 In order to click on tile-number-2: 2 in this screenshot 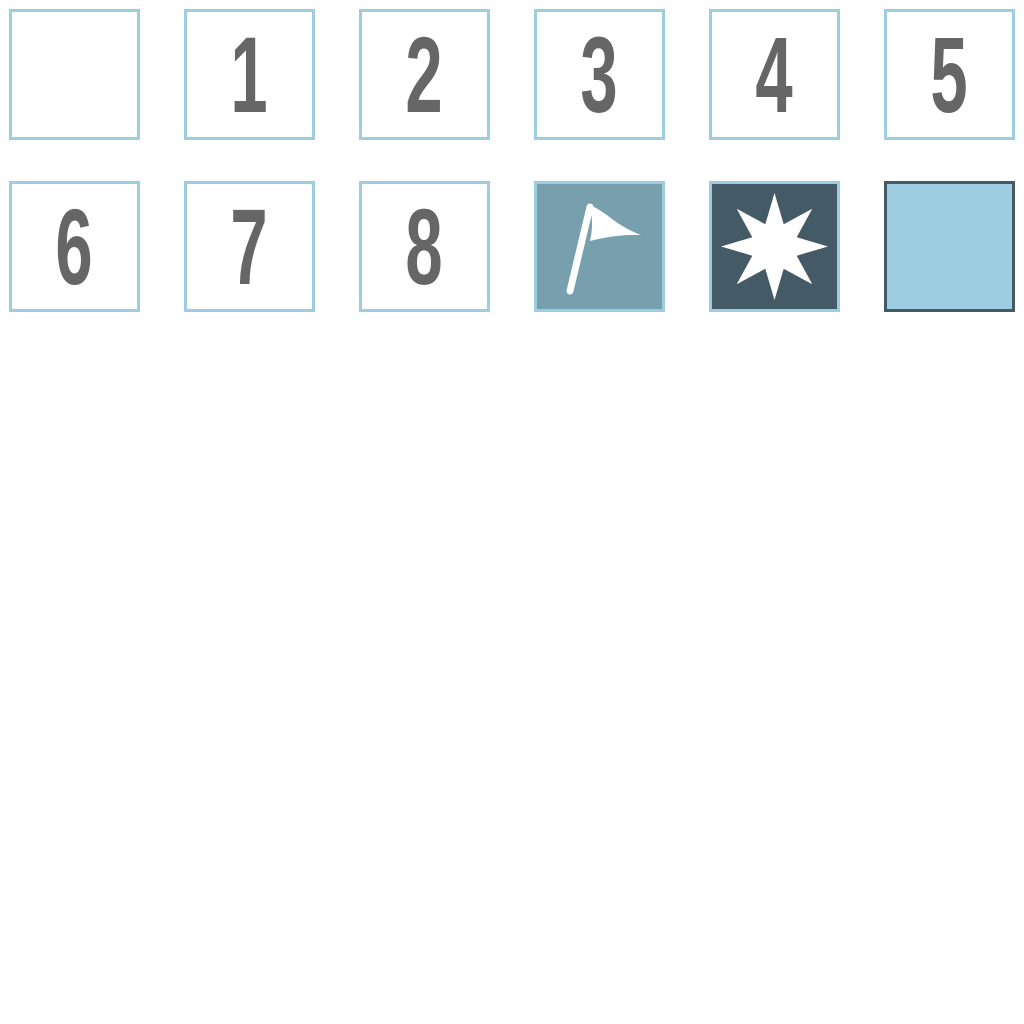, I will do `click(424, 74)`.